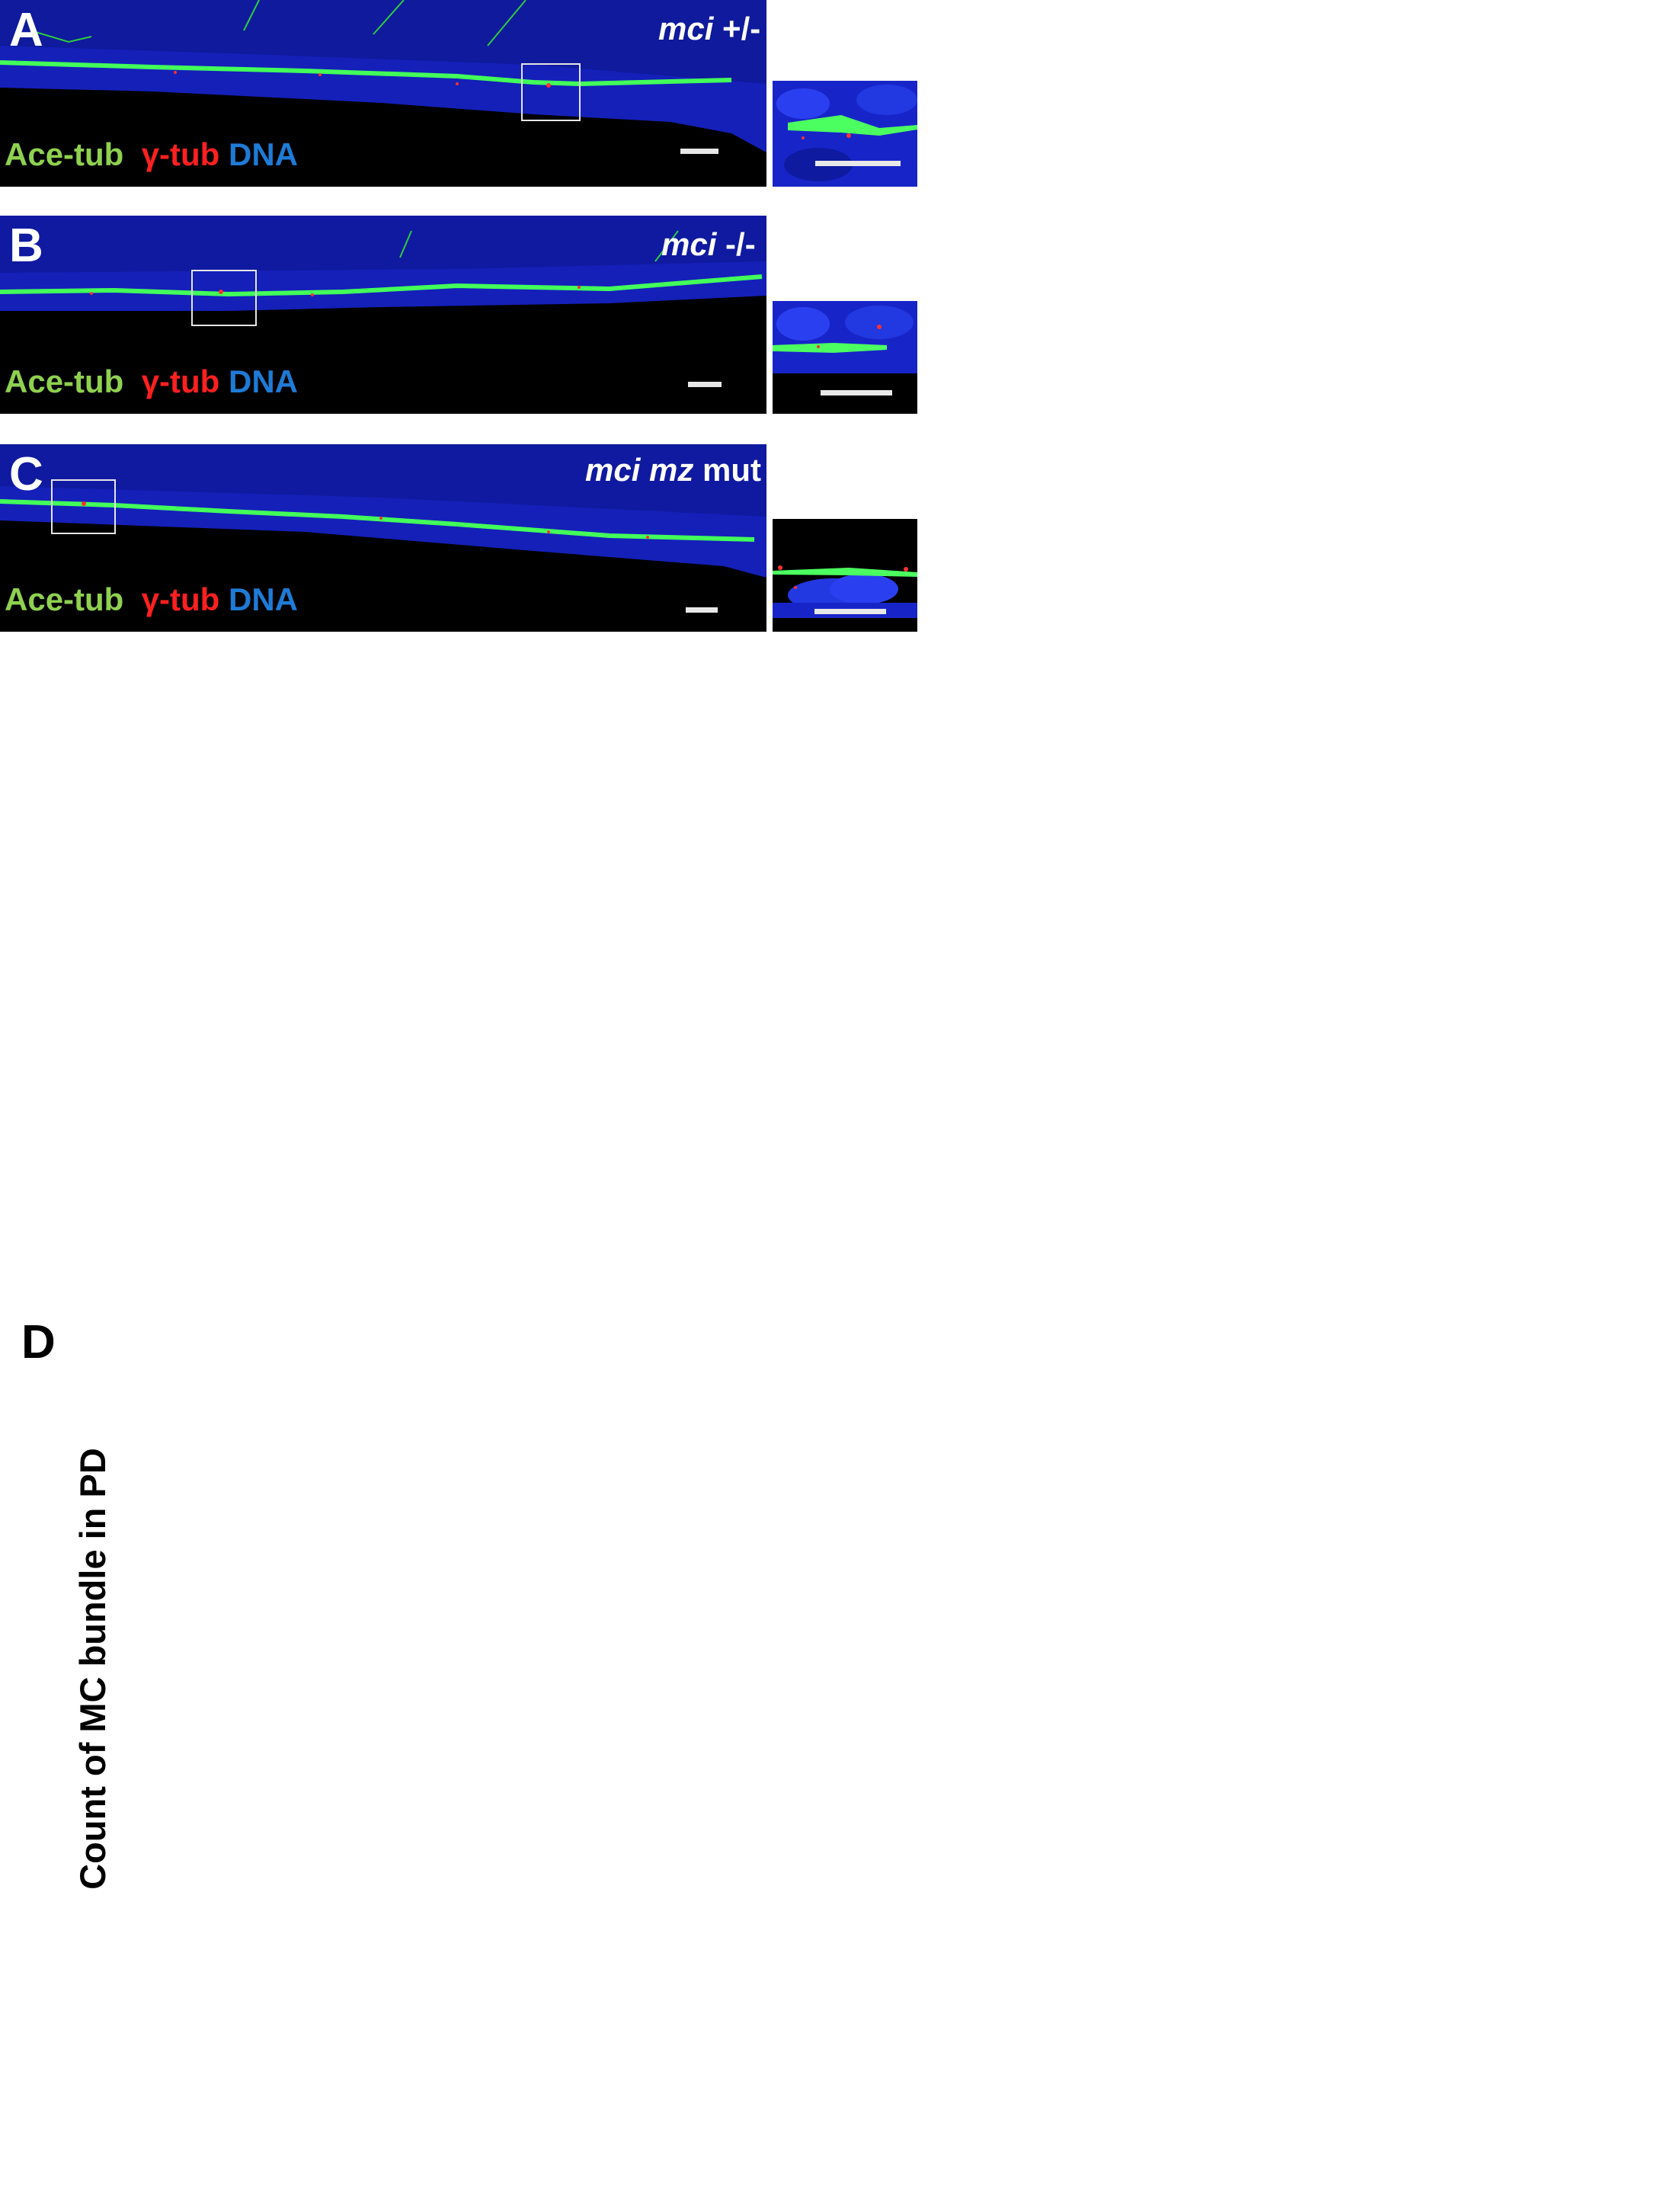 This screenshot has height=2190, width=1680. I want to click on genotype-italic-c: mci mz, so click(639, 470).